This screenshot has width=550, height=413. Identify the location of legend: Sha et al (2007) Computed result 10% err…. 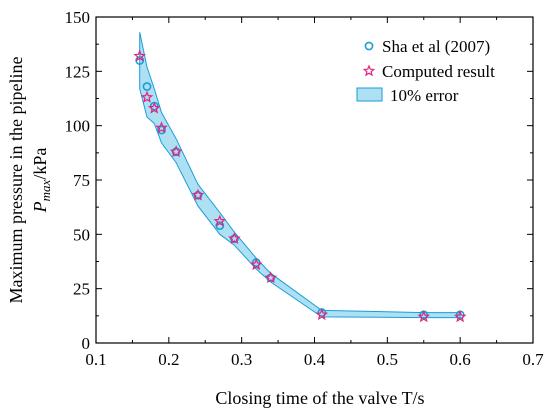
(425, 71).